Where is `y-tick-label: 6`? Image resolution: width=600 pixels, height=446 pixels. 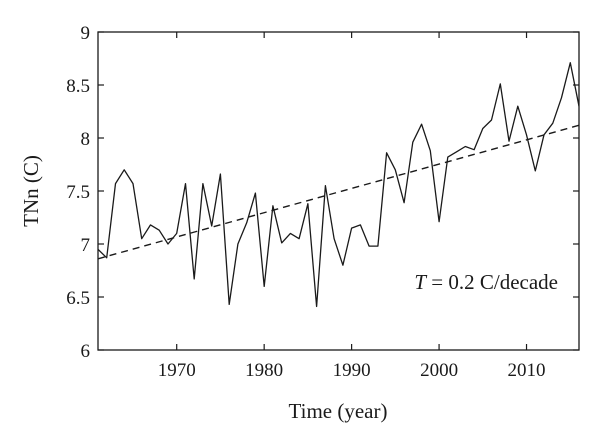 y-tick-label: 6 is located at coordinates (86, 351).